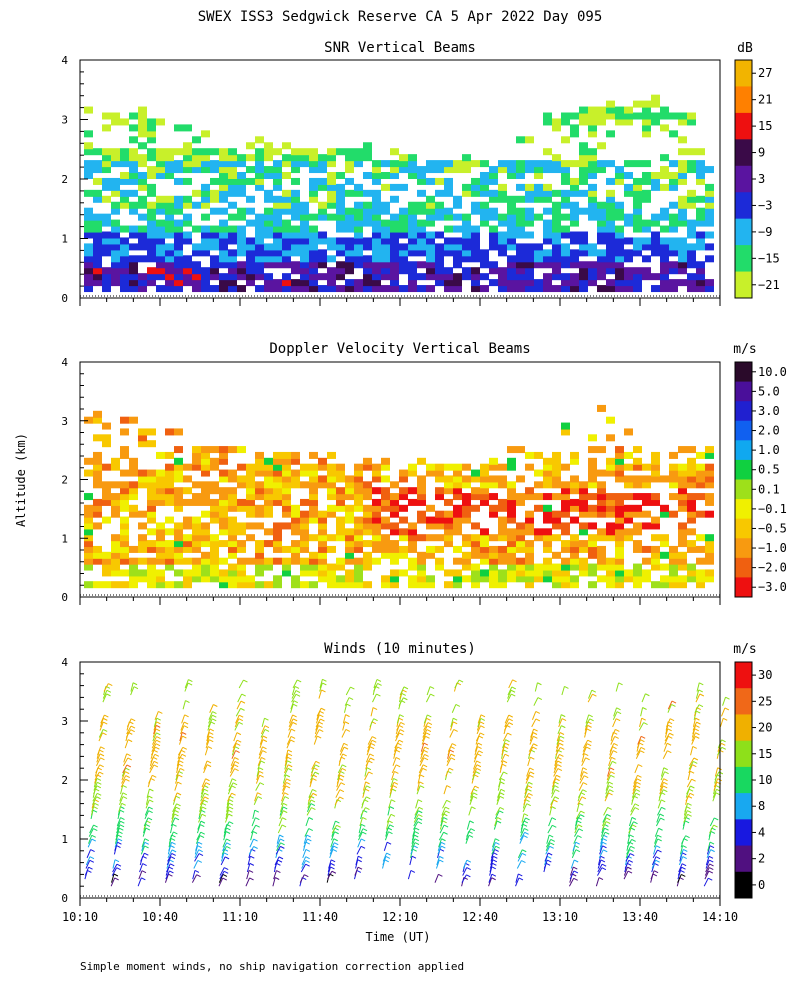  What do you see at coordinates (772, 568) in the screenshot?
I see `colorbar-label: −2.0` at bounding box center [772, 568].